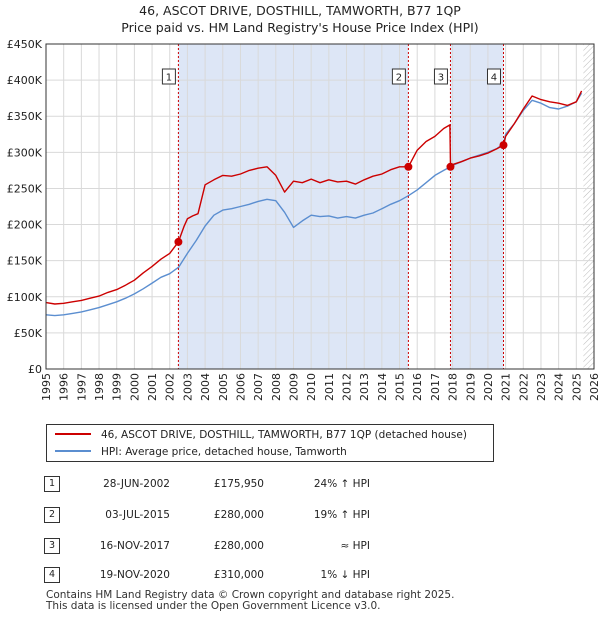 The height and width of the screenshot is (620, 600). Describe the element at coordinates (576, 387) in the screenshot. I see `x-tick-label: 2025` at that location.